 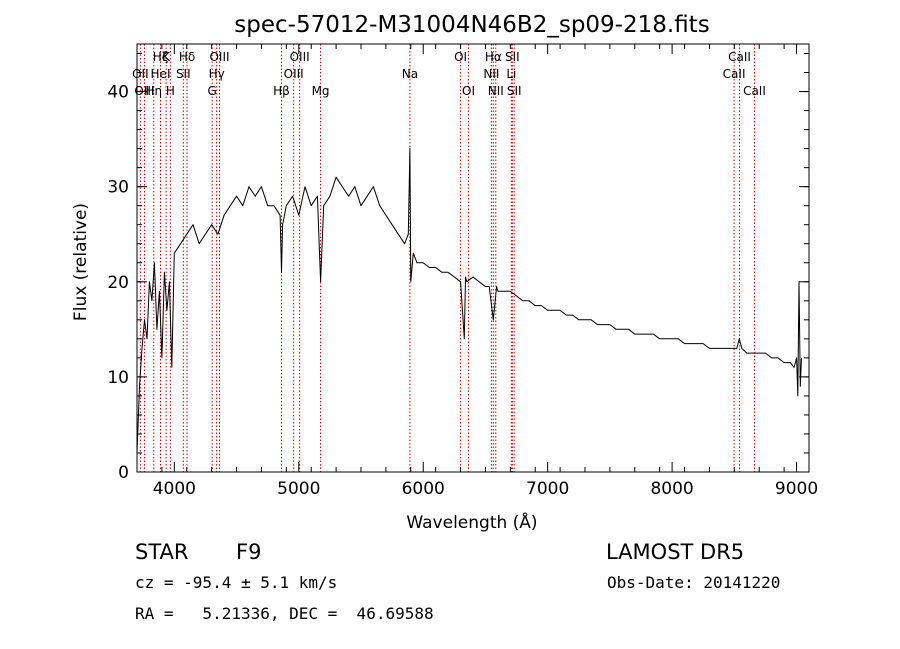 I want to click on line-label-5: K, so click(x=166, y=57).